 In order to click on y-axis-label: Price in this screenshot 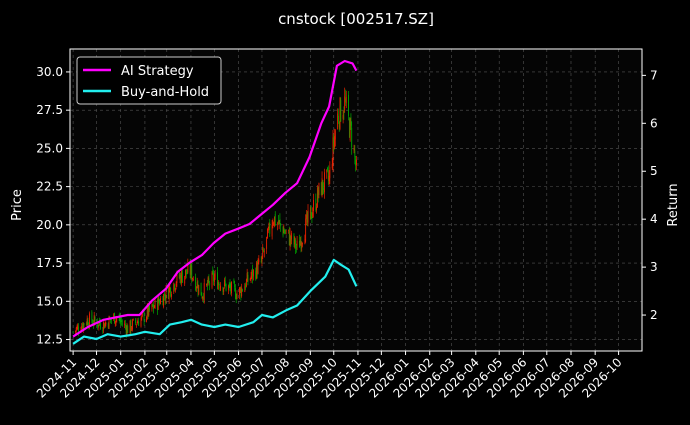, I will do `click(17, 205)`.